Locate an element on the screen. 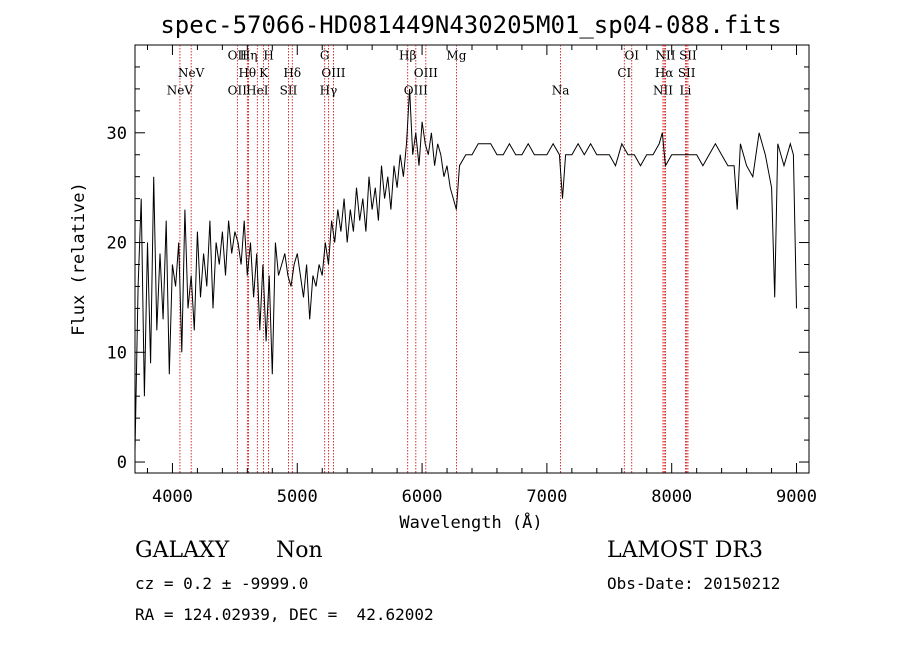  line-label-5: Hθ is located at coordinates (247, 73).